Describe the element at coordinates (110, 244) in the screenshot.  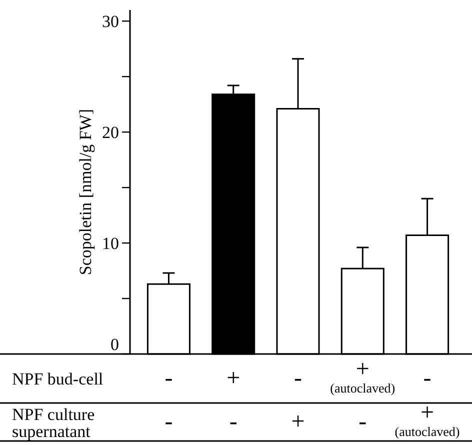
I see `y-tick-label: 10` at that location.